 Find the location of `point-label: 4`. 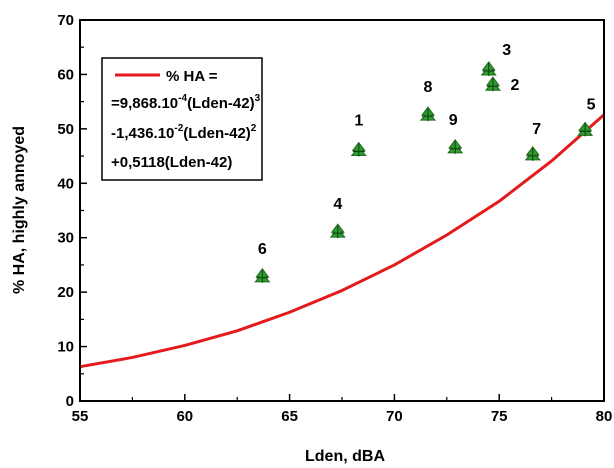

point-label: 4 is located at coordinates (337, 204).